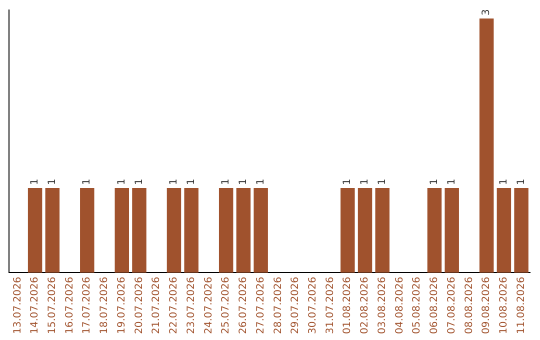 This screenshot has height=340, width=540. What do you see at coordinates (365, 305) in the screenshot?
I see `x-tick-label: 02.08.2026` at bounding box center [365, 305].